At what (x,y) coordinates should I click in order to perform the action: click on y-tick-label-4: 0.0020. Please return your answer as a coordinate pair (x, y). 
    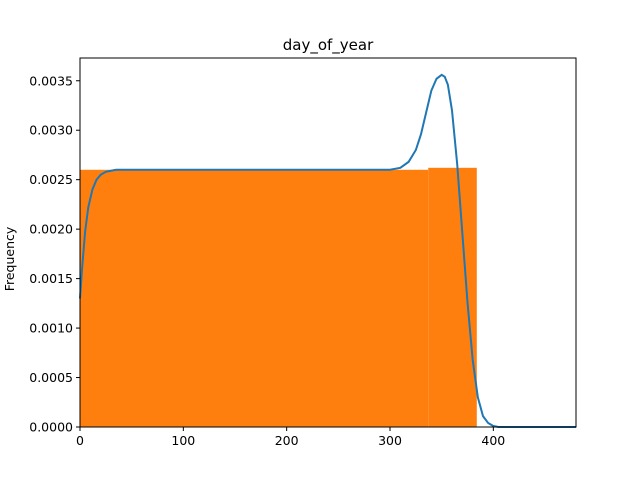
    Looking at the image, I should click on (51, 229).